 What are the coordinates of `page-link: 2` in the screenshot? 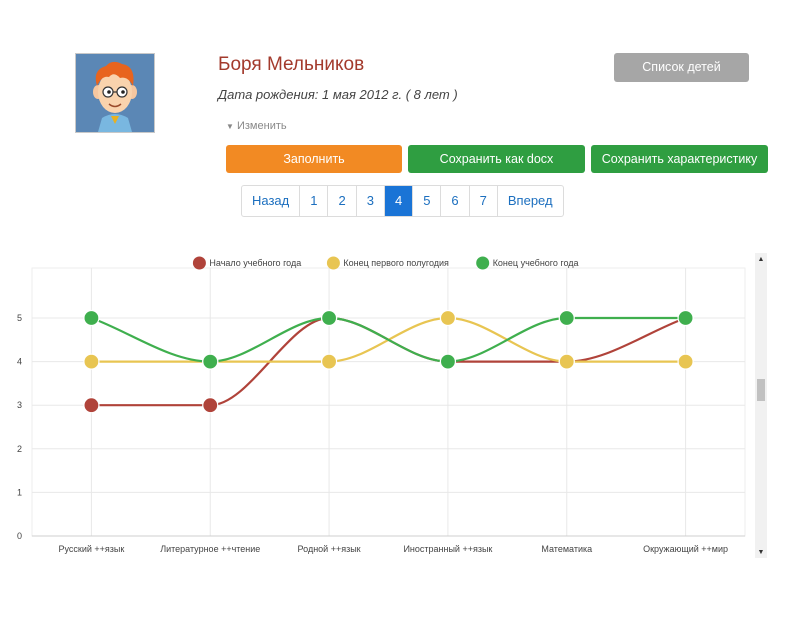 It's located at (342, 201).